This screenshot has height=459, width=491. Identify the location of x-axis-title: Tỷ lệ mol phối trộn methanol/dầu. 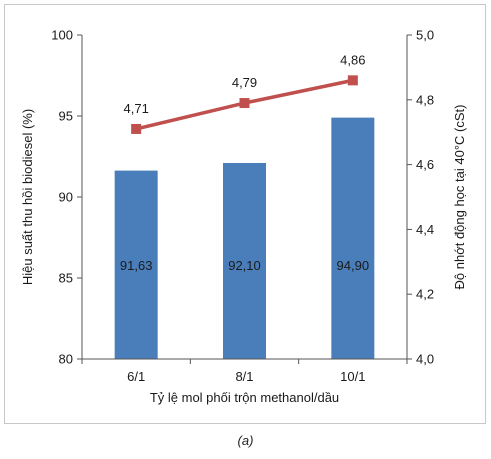
(244, 397).